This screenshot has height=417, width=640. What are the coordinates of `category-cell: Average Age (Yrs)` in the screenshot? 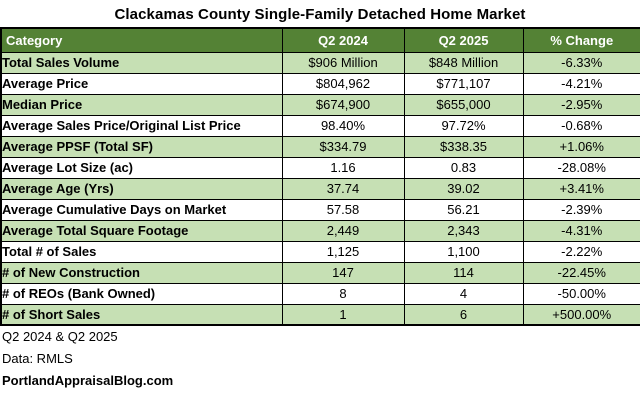 It's located at (141, 188).